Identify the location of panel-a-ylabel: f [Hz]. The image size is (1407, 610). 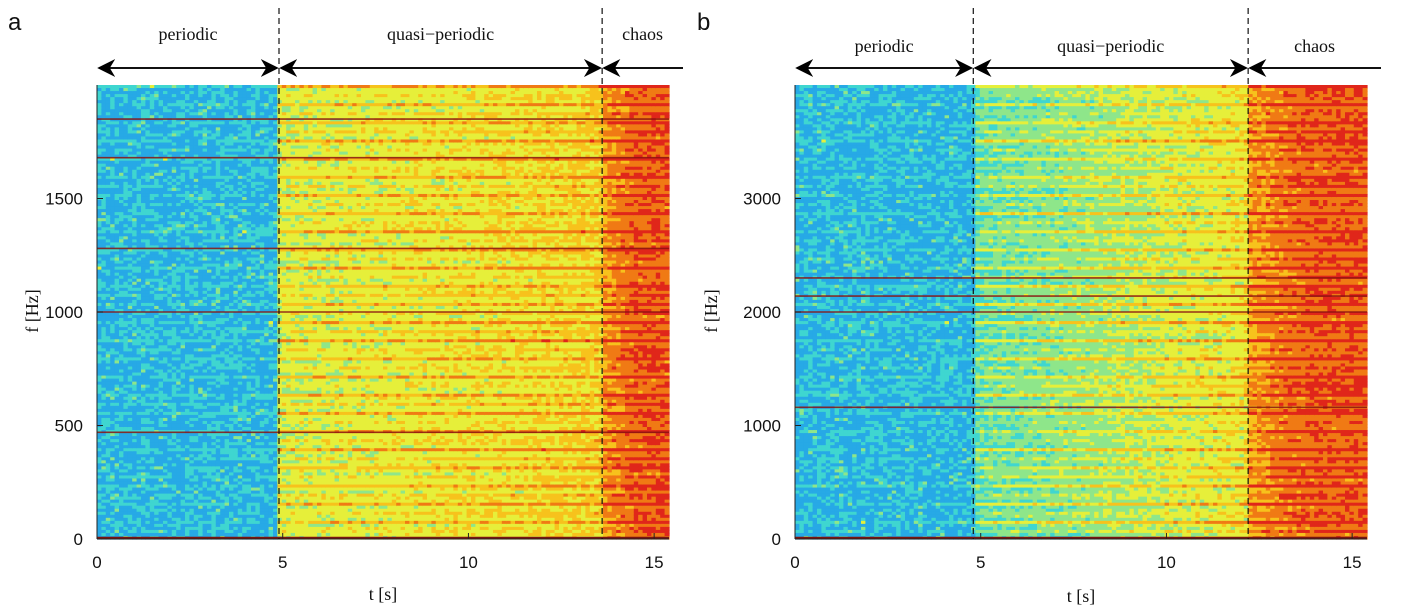
(32, 310).